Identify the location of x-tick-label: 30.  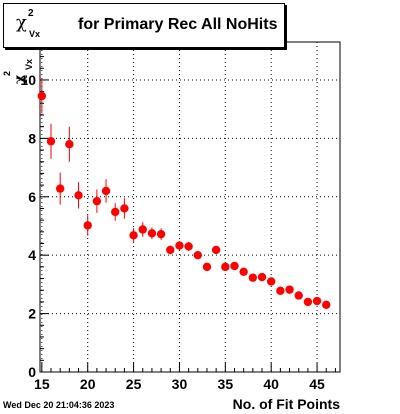
(180, 384).